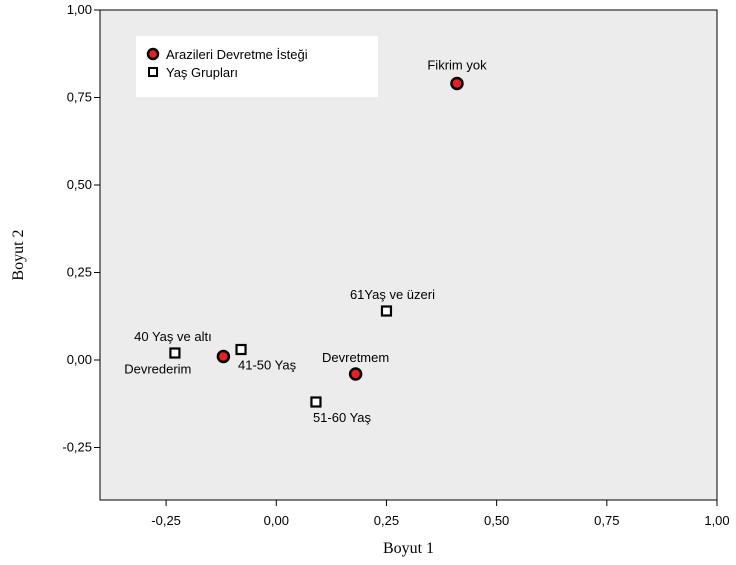  What do you see at coordinates (77, 447) in the screenshot?
I see `y-tick-label: -0,25` at bounding box center [77, 447].